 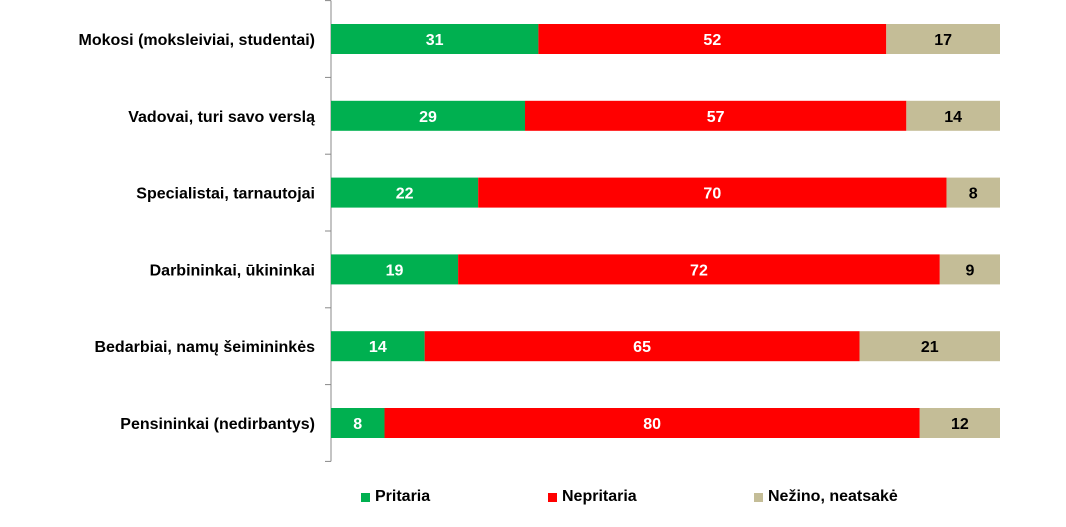 I want to click on data-label: 52, so click(x=712, y=40).